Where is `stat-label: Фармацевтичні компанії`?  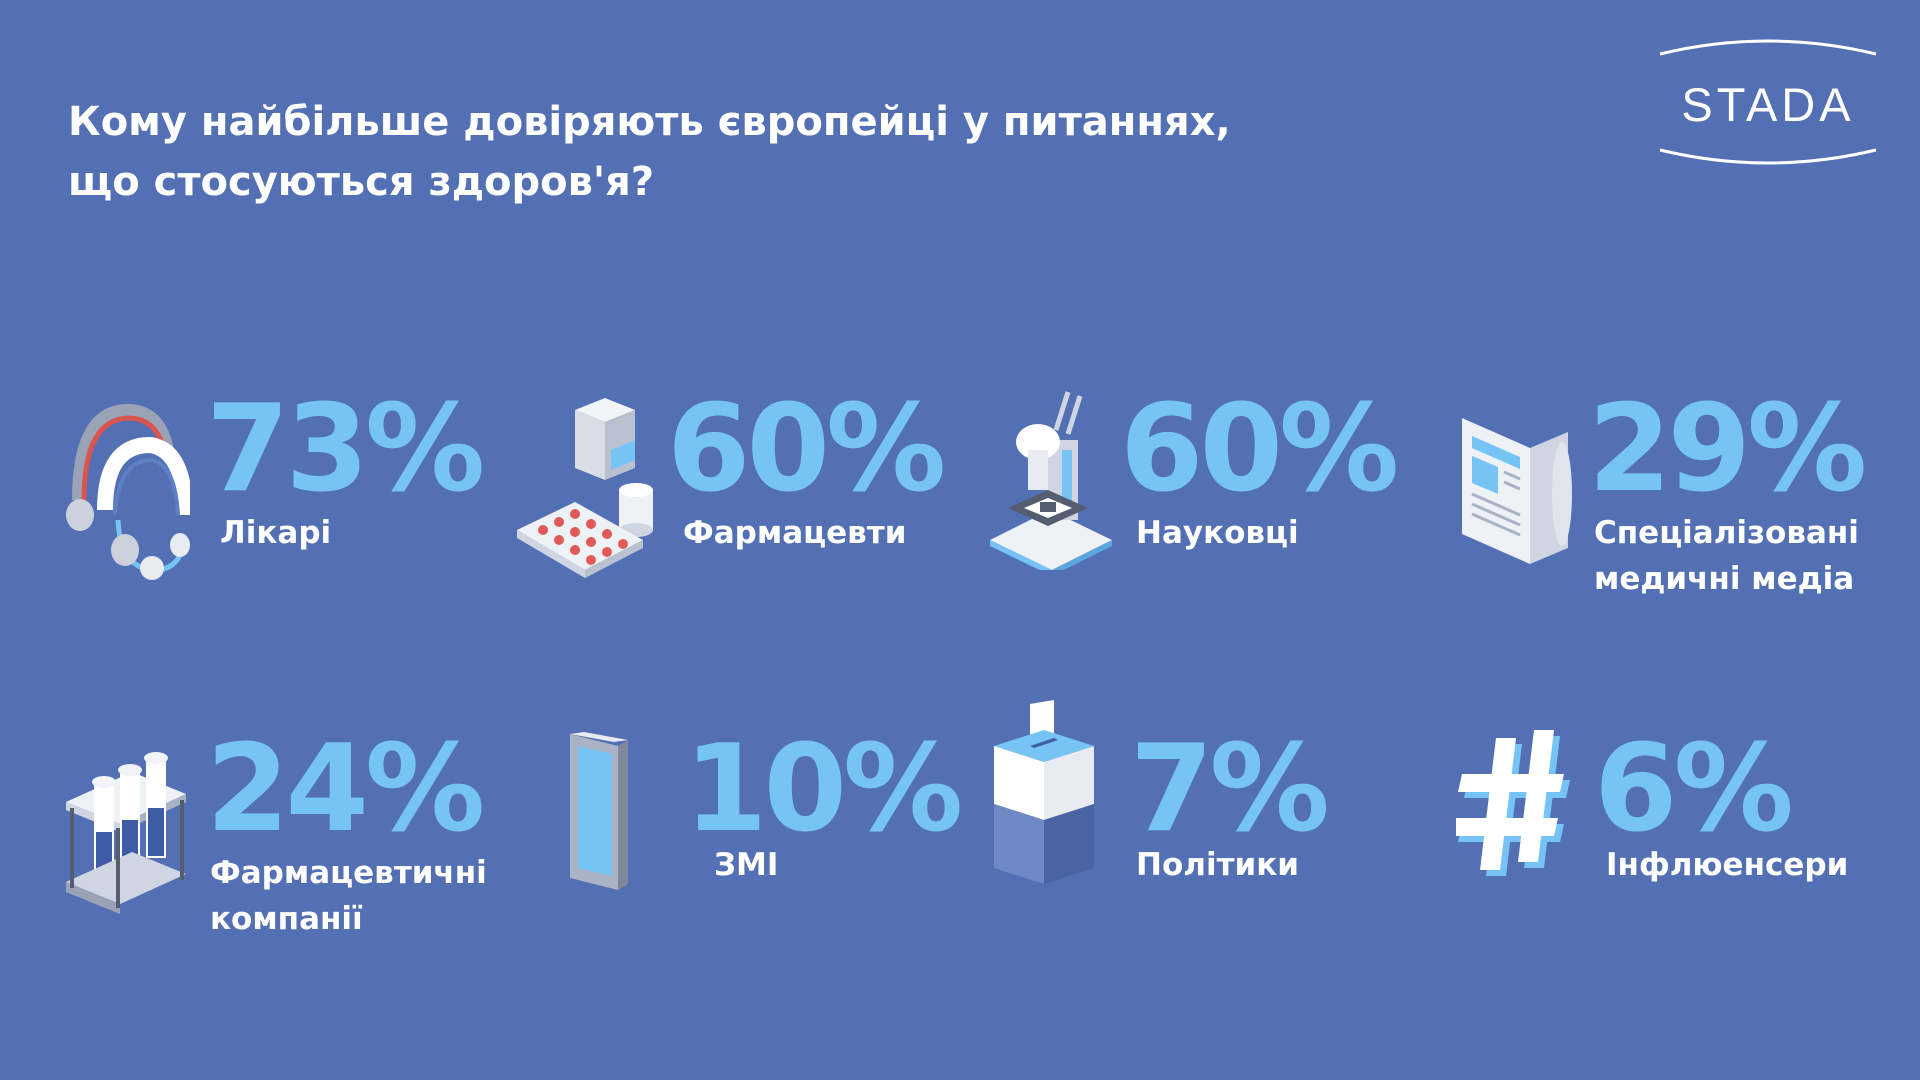
stat-label: Фармацевтичні компанії is located at coordinates (348, 896).